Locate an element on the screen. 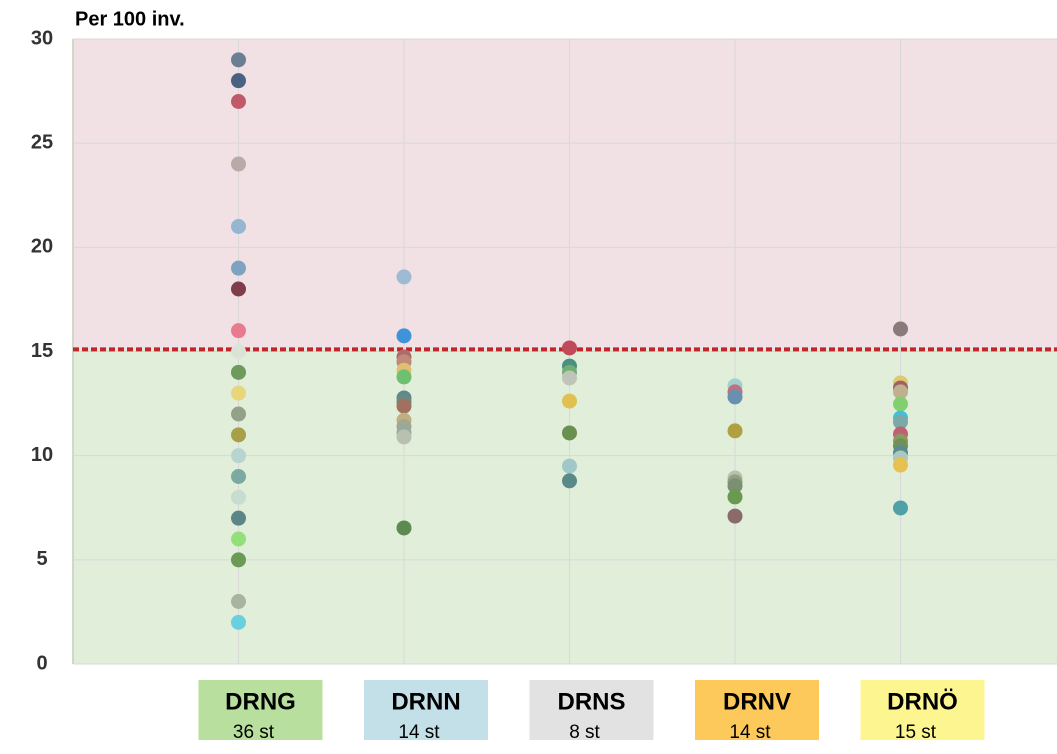 The image size is (1057, 754). category-label: DRNG is located at coordinates (260, 701).